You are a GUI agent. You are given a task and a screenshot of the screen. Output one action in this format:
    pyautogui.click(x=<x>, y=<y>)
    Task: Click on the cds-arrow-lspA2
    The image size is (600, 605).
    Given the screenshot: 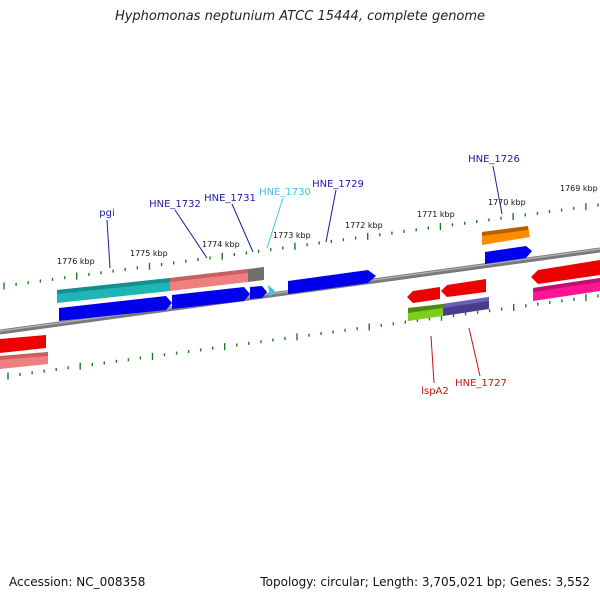 What is the action you would take?
    pyautogui.click(x=423, y=295)
    